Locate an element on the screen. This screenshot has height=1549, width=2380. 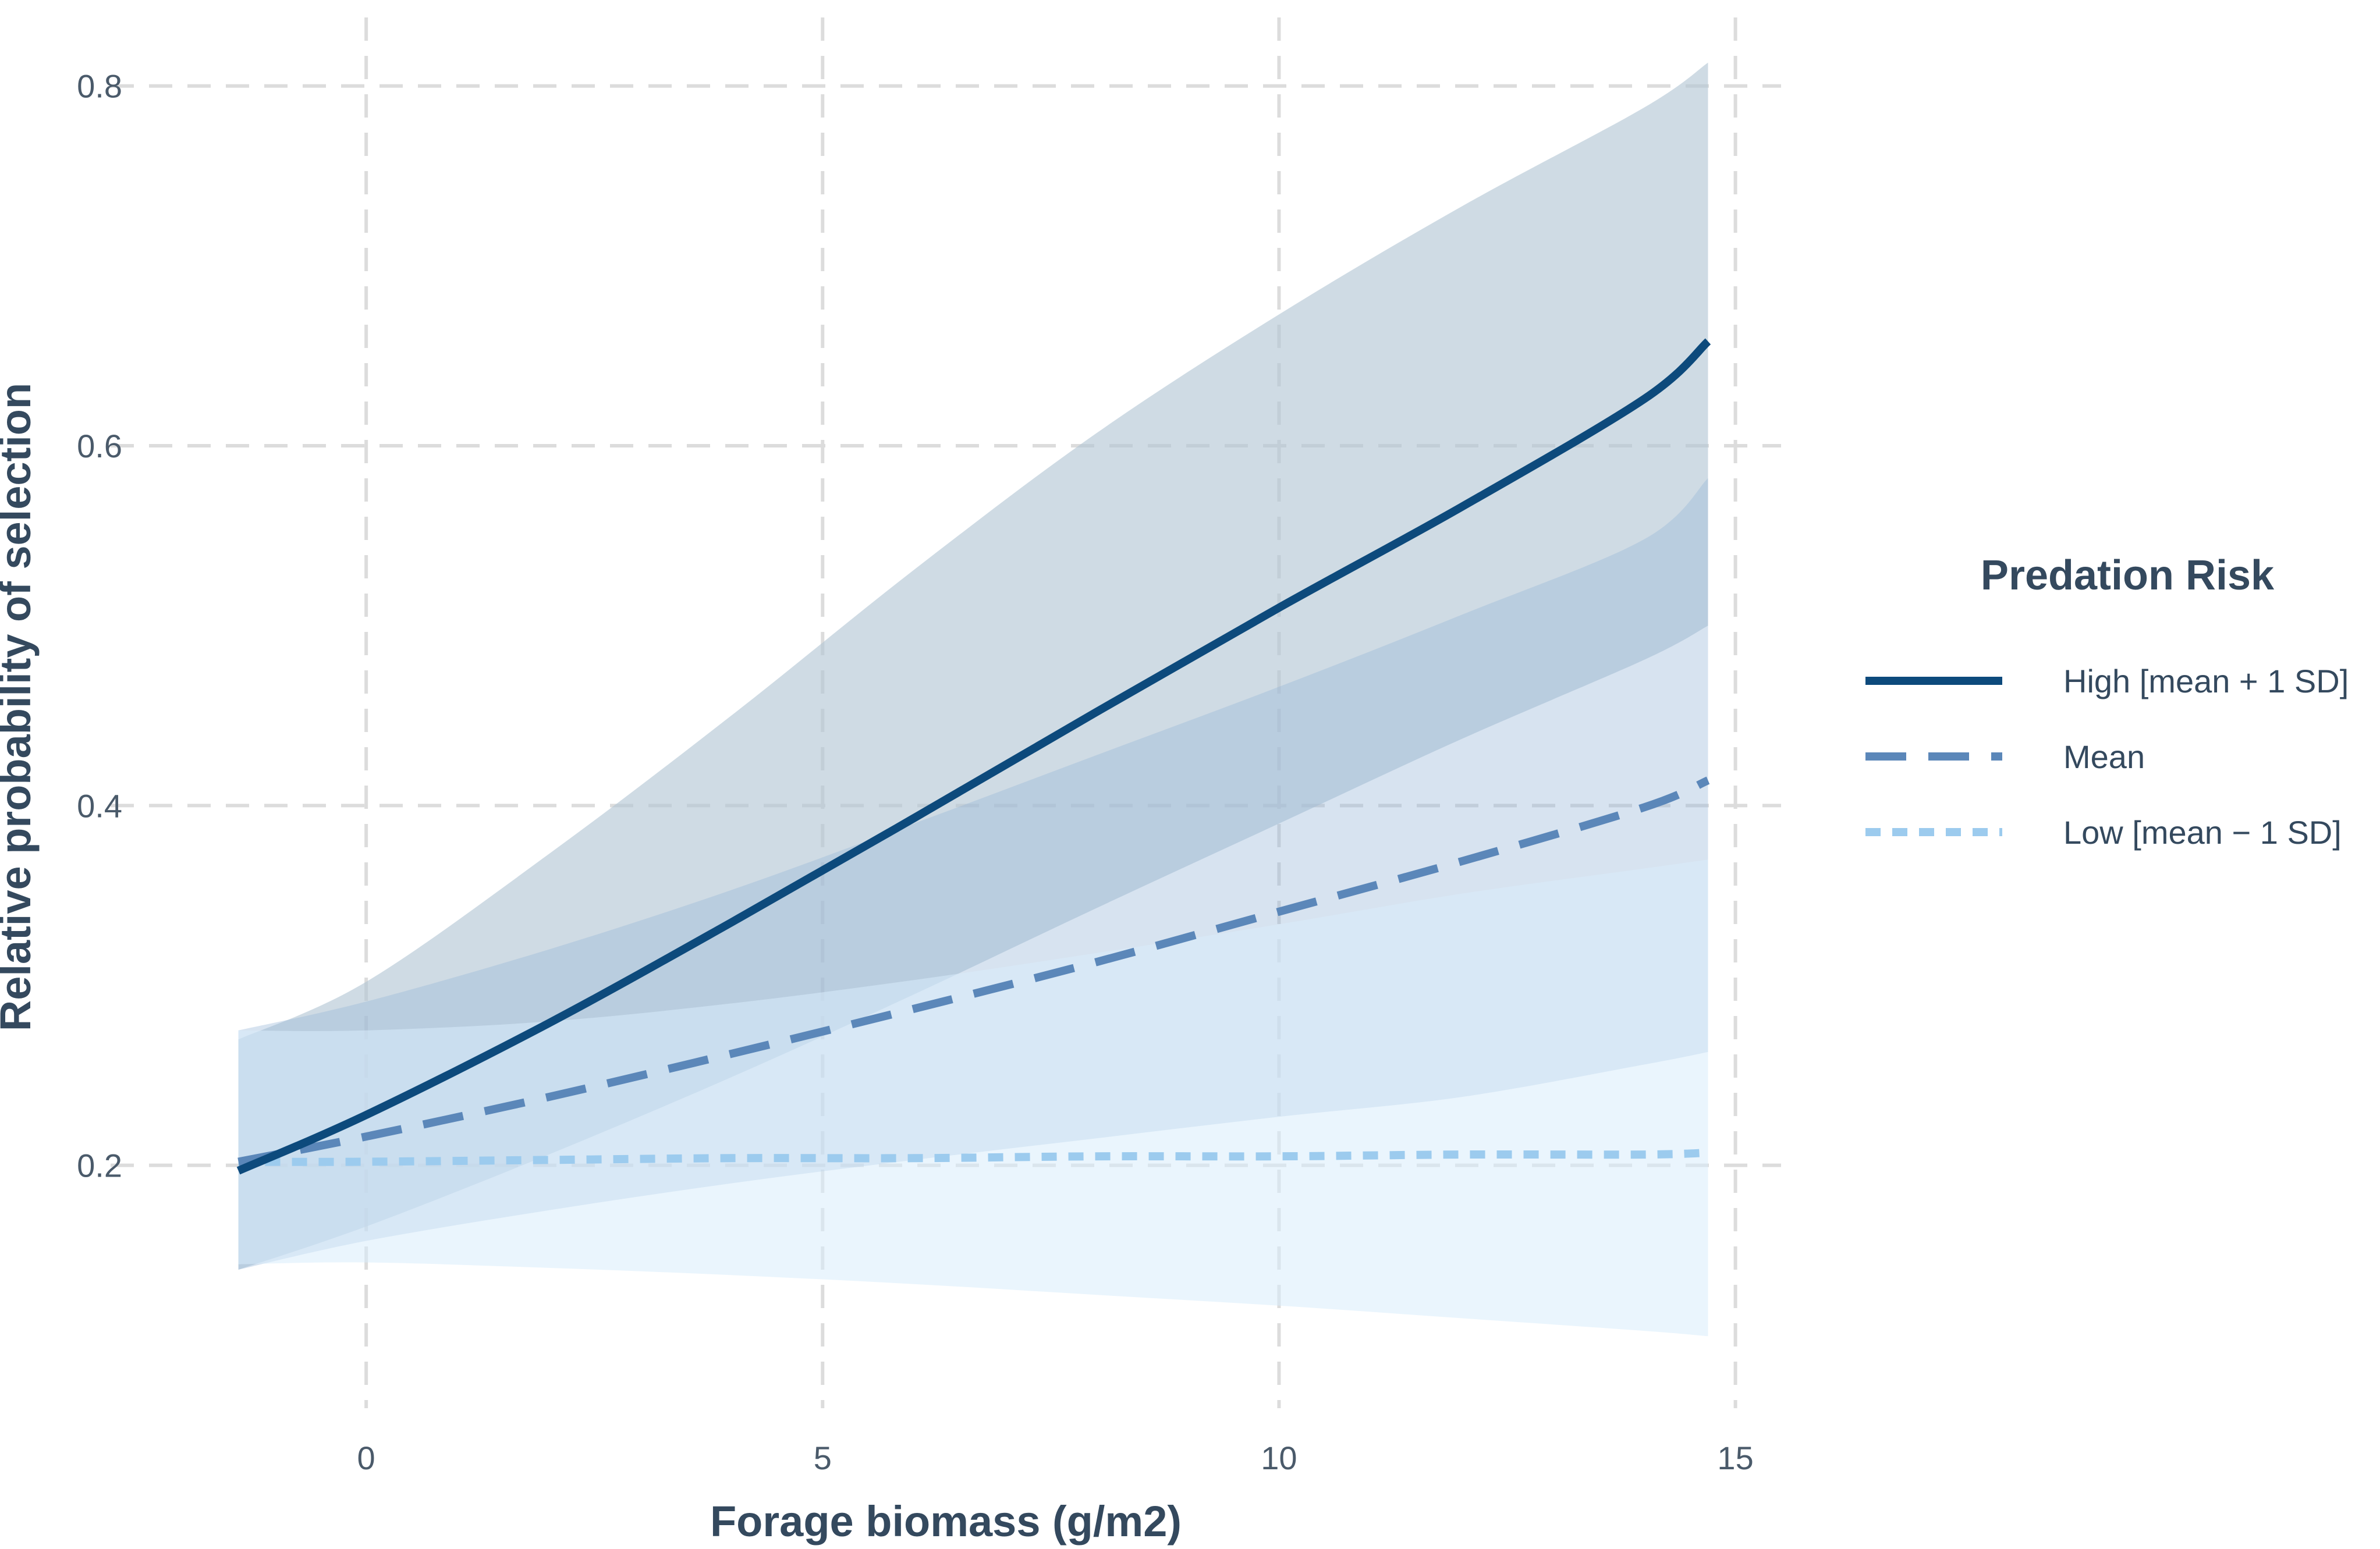
legend-items: High [mean + 1 SD] Mean Low [mean − 1 SD] is located at coordinates (2107, 757).